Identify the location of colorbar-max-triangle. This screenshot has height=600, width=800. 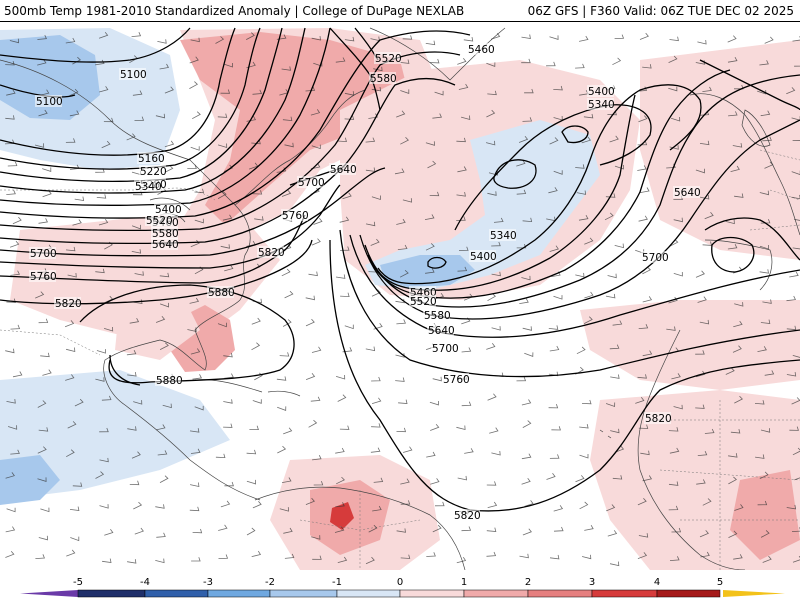
(754, 593).